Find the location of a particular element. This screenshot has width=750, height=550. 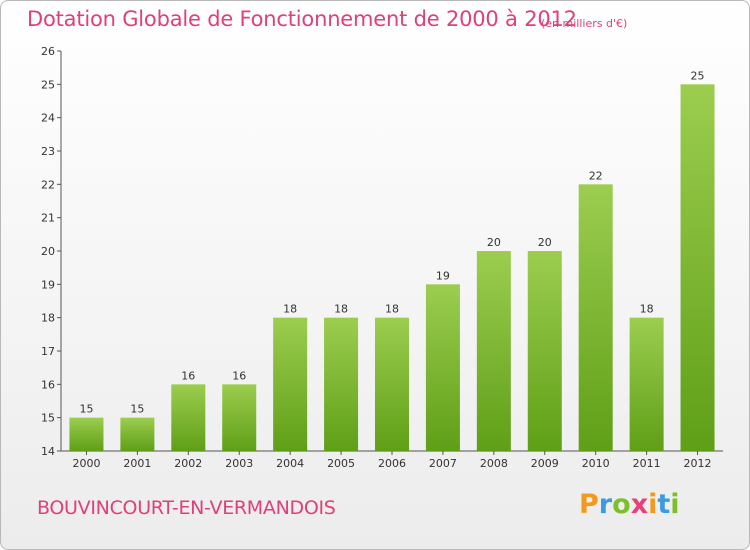

x-tick-label: 2012 is located at coordinates (698, 463).